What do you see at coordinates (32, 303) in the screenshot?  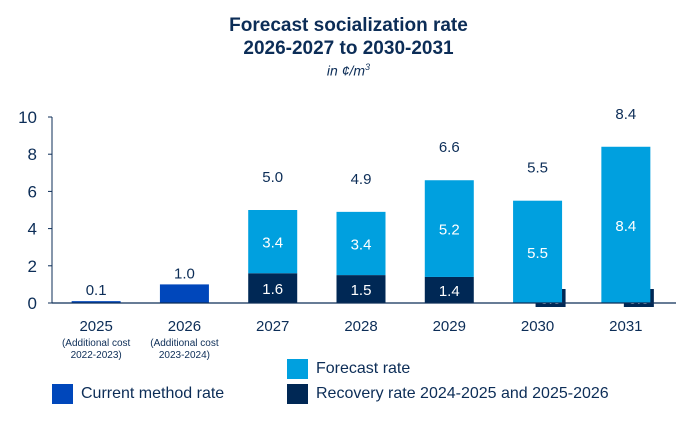 I see `y-tick-label: 0` at bounding box center [32, 303].